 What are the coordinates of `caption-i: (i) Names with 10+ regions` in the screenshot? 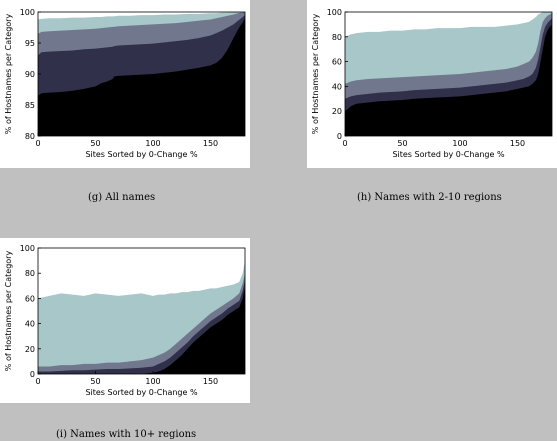 It's located at (126, 434).